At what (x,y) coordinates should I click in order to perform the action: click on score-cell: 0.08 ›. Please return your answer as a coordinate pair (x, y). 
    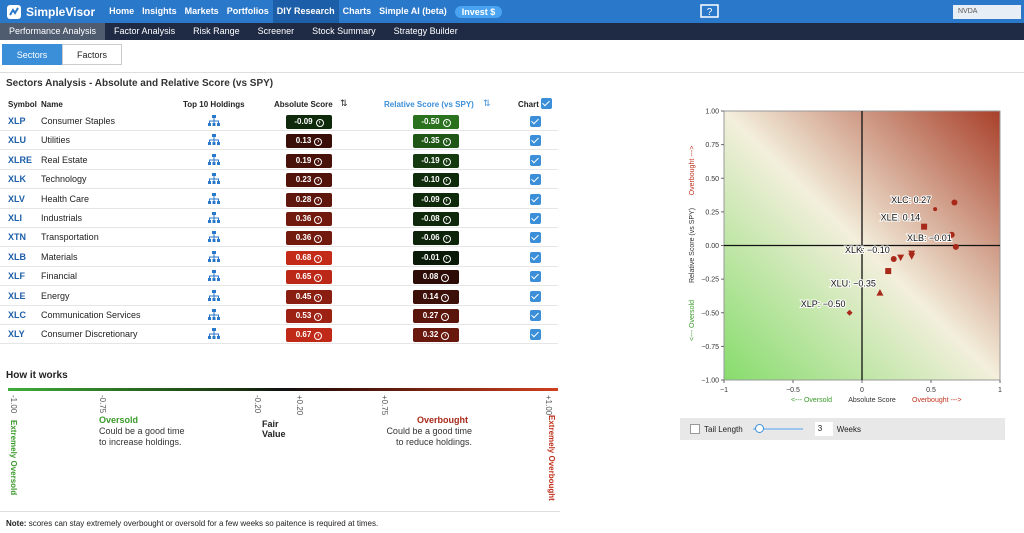
    Looking at the image, I should click on (436, 277).